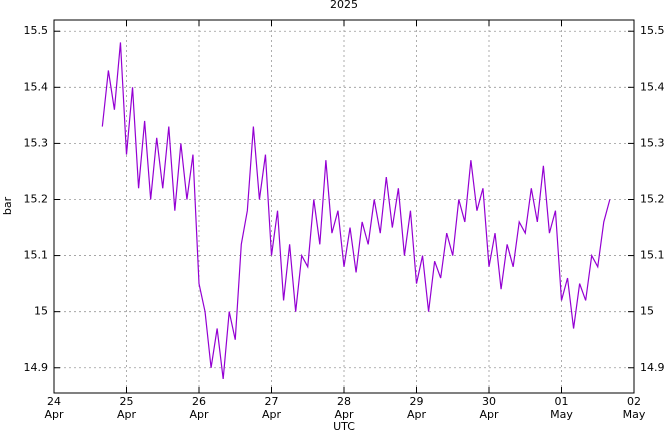 Image resolution: width=664 pixels, height=432 pixels. I want to click on x-tick-label: 28 Apr, so click(344, 408).